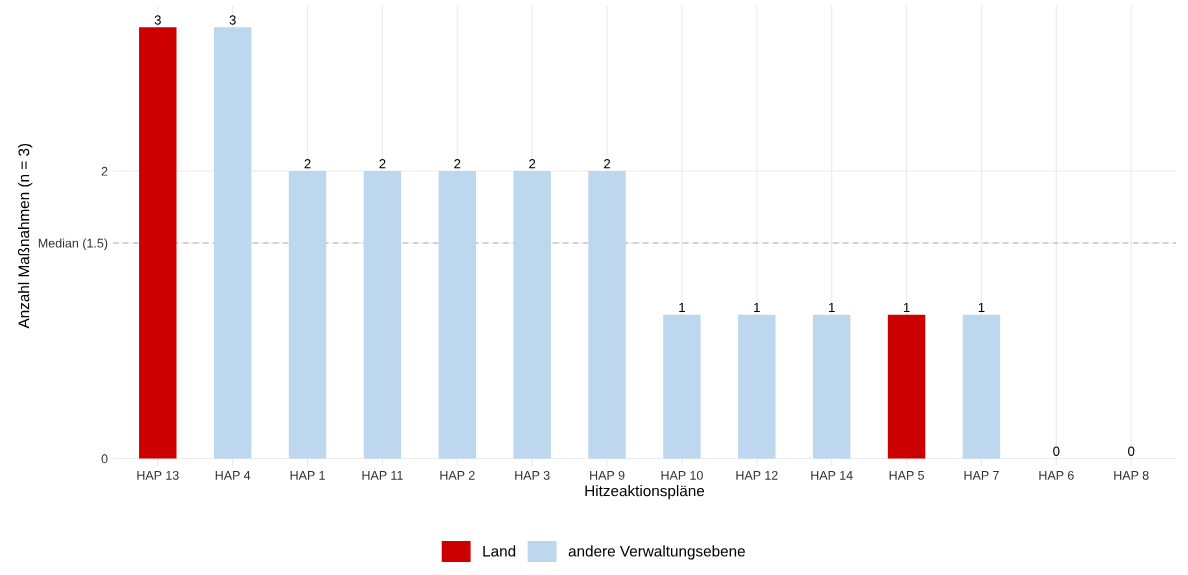 This screenshot has height=575, width=1188. I want to click on x-tick-label: HAP 1, so click(307, 475).